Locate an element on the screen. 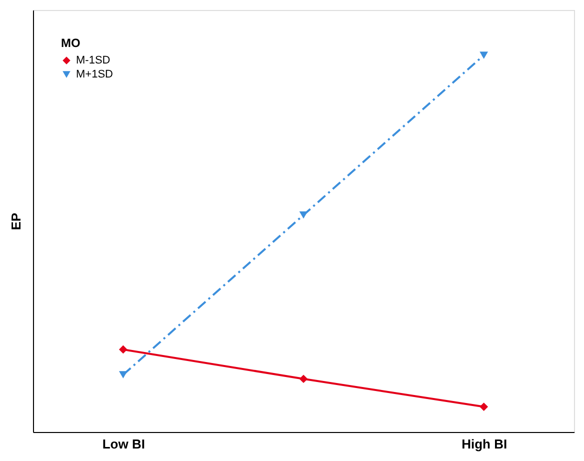  legend-label: M-1SD is located at coordinates (93, 60).